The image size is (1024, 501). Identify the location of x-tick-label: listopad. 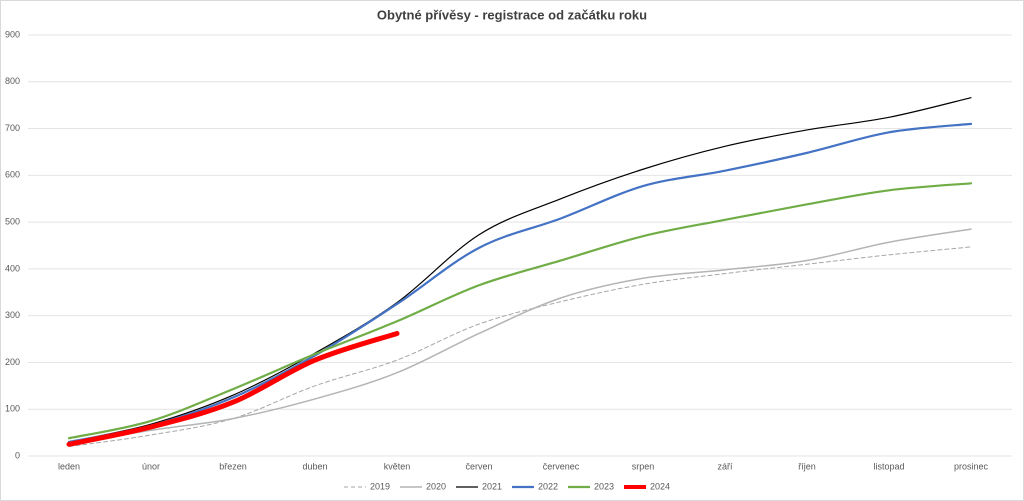
(888, 466).